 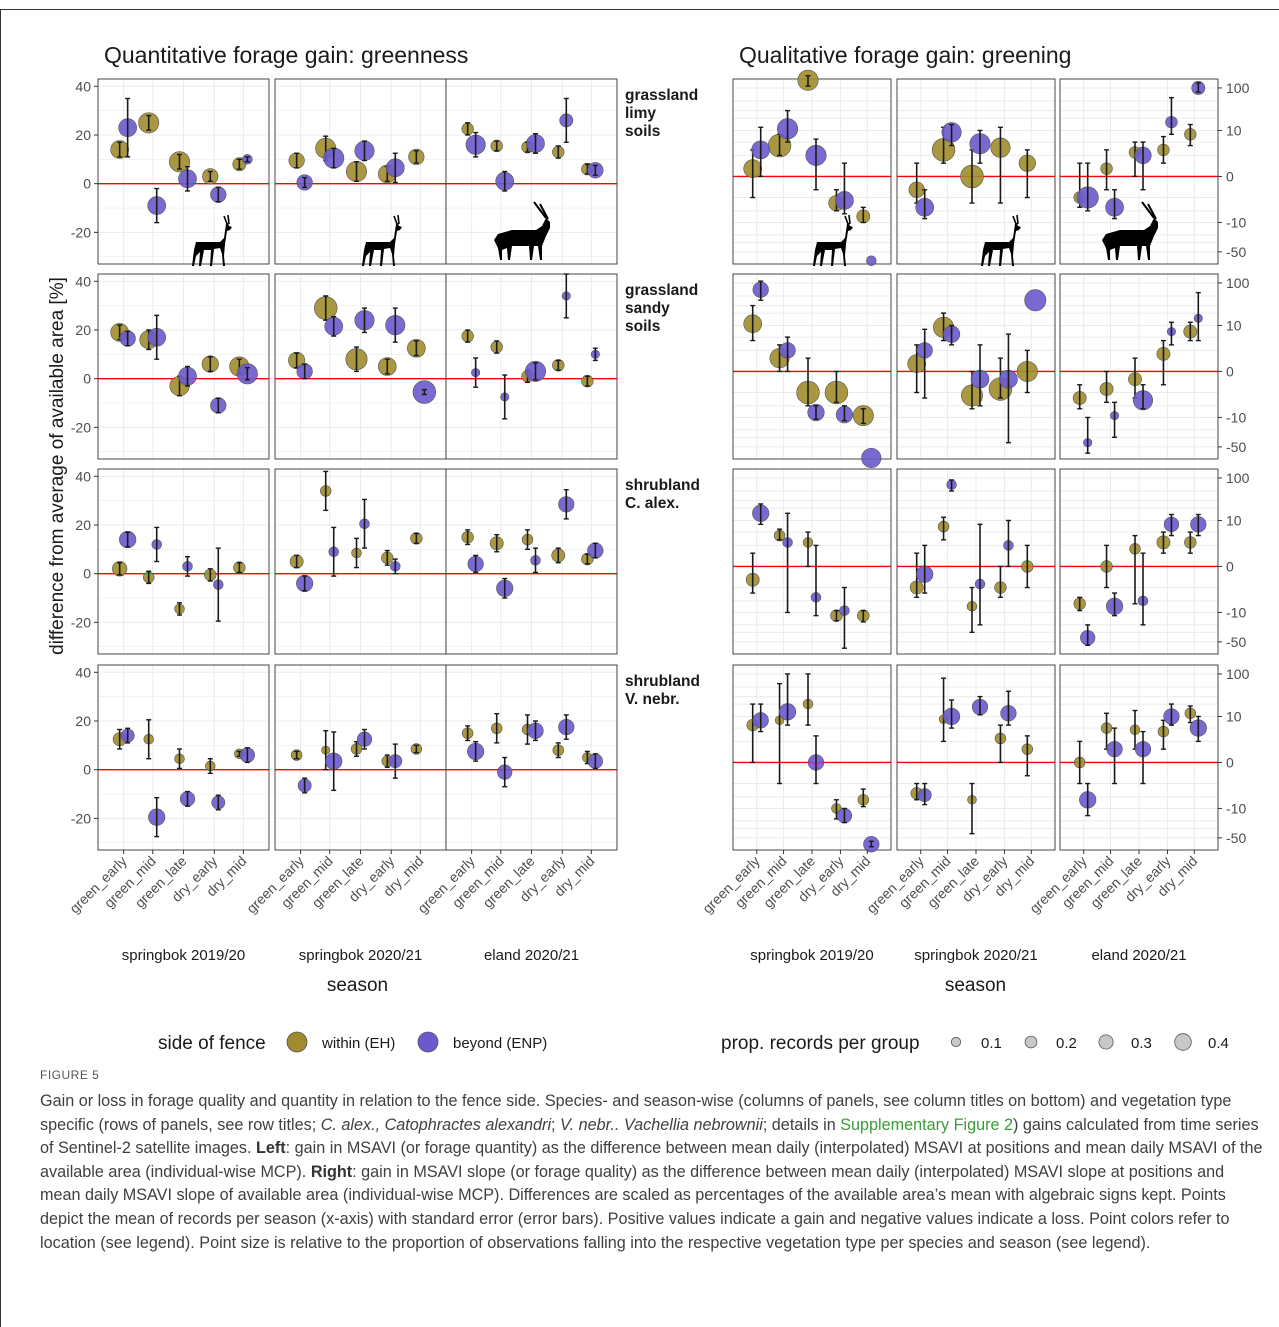 What do you see at coordinates (661, 308) in the screenshot?
I see `facet-row-label: grassland sandy soils` at bounding box center [661, 308].